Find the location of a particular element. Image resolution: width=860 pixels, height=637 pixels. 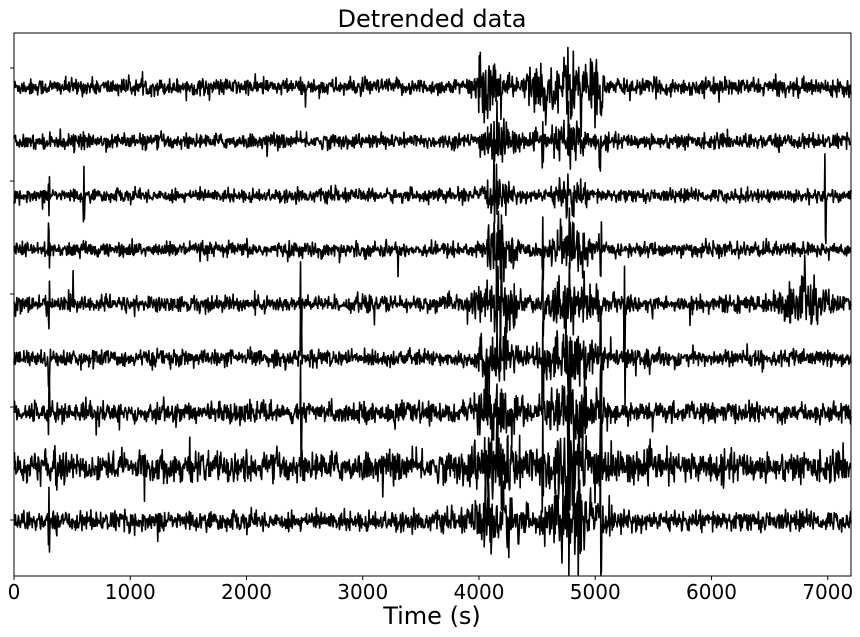

x-tick-label-4000: 4000 is located at coordinates (479, 592).